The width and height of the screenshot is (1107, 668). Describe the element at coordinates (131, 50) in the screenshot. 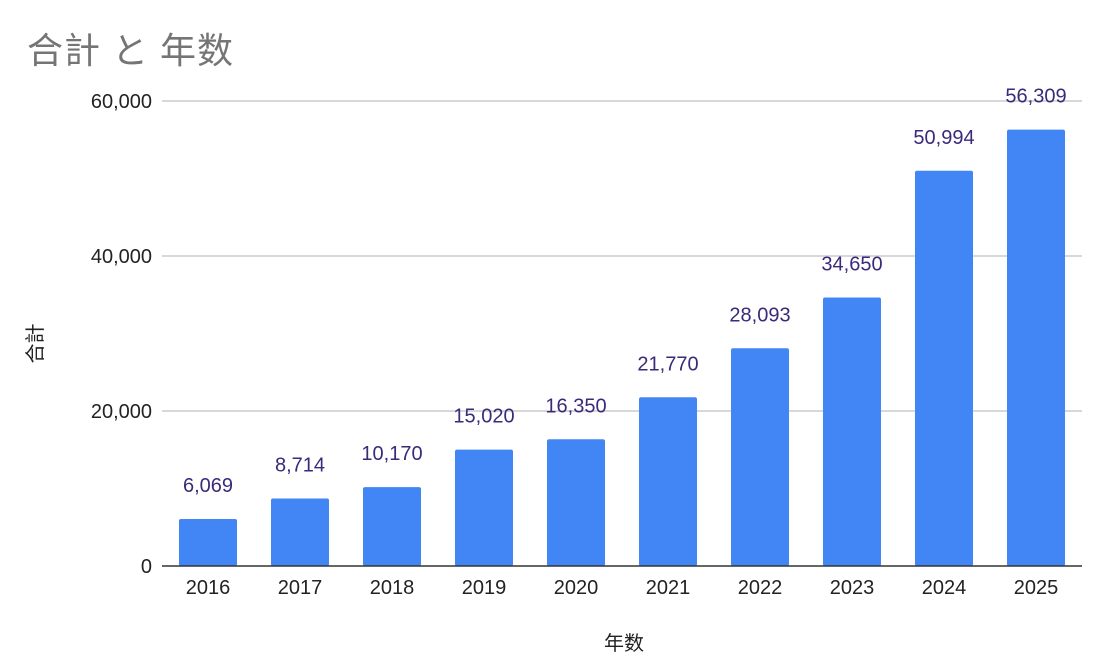

I see `chart-title: 合計 と 年数` at that location.